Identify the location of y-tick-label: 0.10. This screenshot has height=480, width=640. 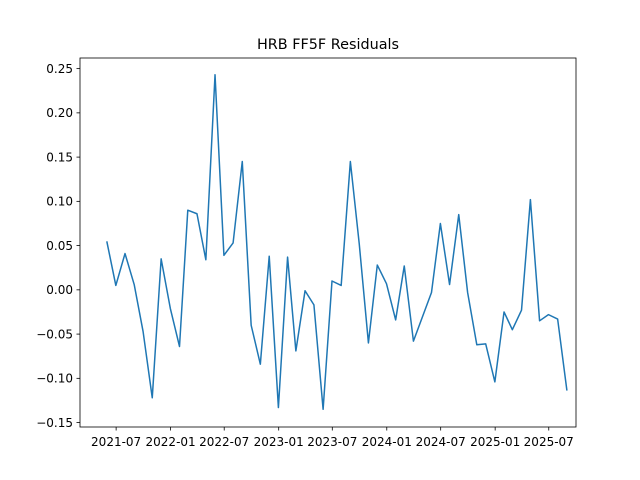
(59, 202).